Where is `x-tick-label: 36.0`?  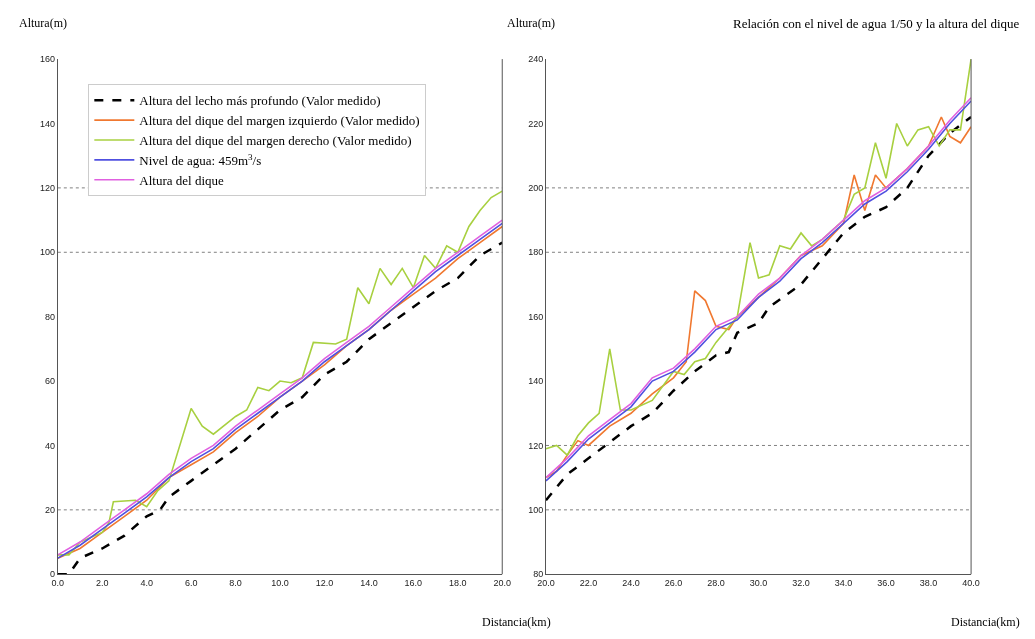 x-tick-label: 36.0 is located at coordinates (886, 583).